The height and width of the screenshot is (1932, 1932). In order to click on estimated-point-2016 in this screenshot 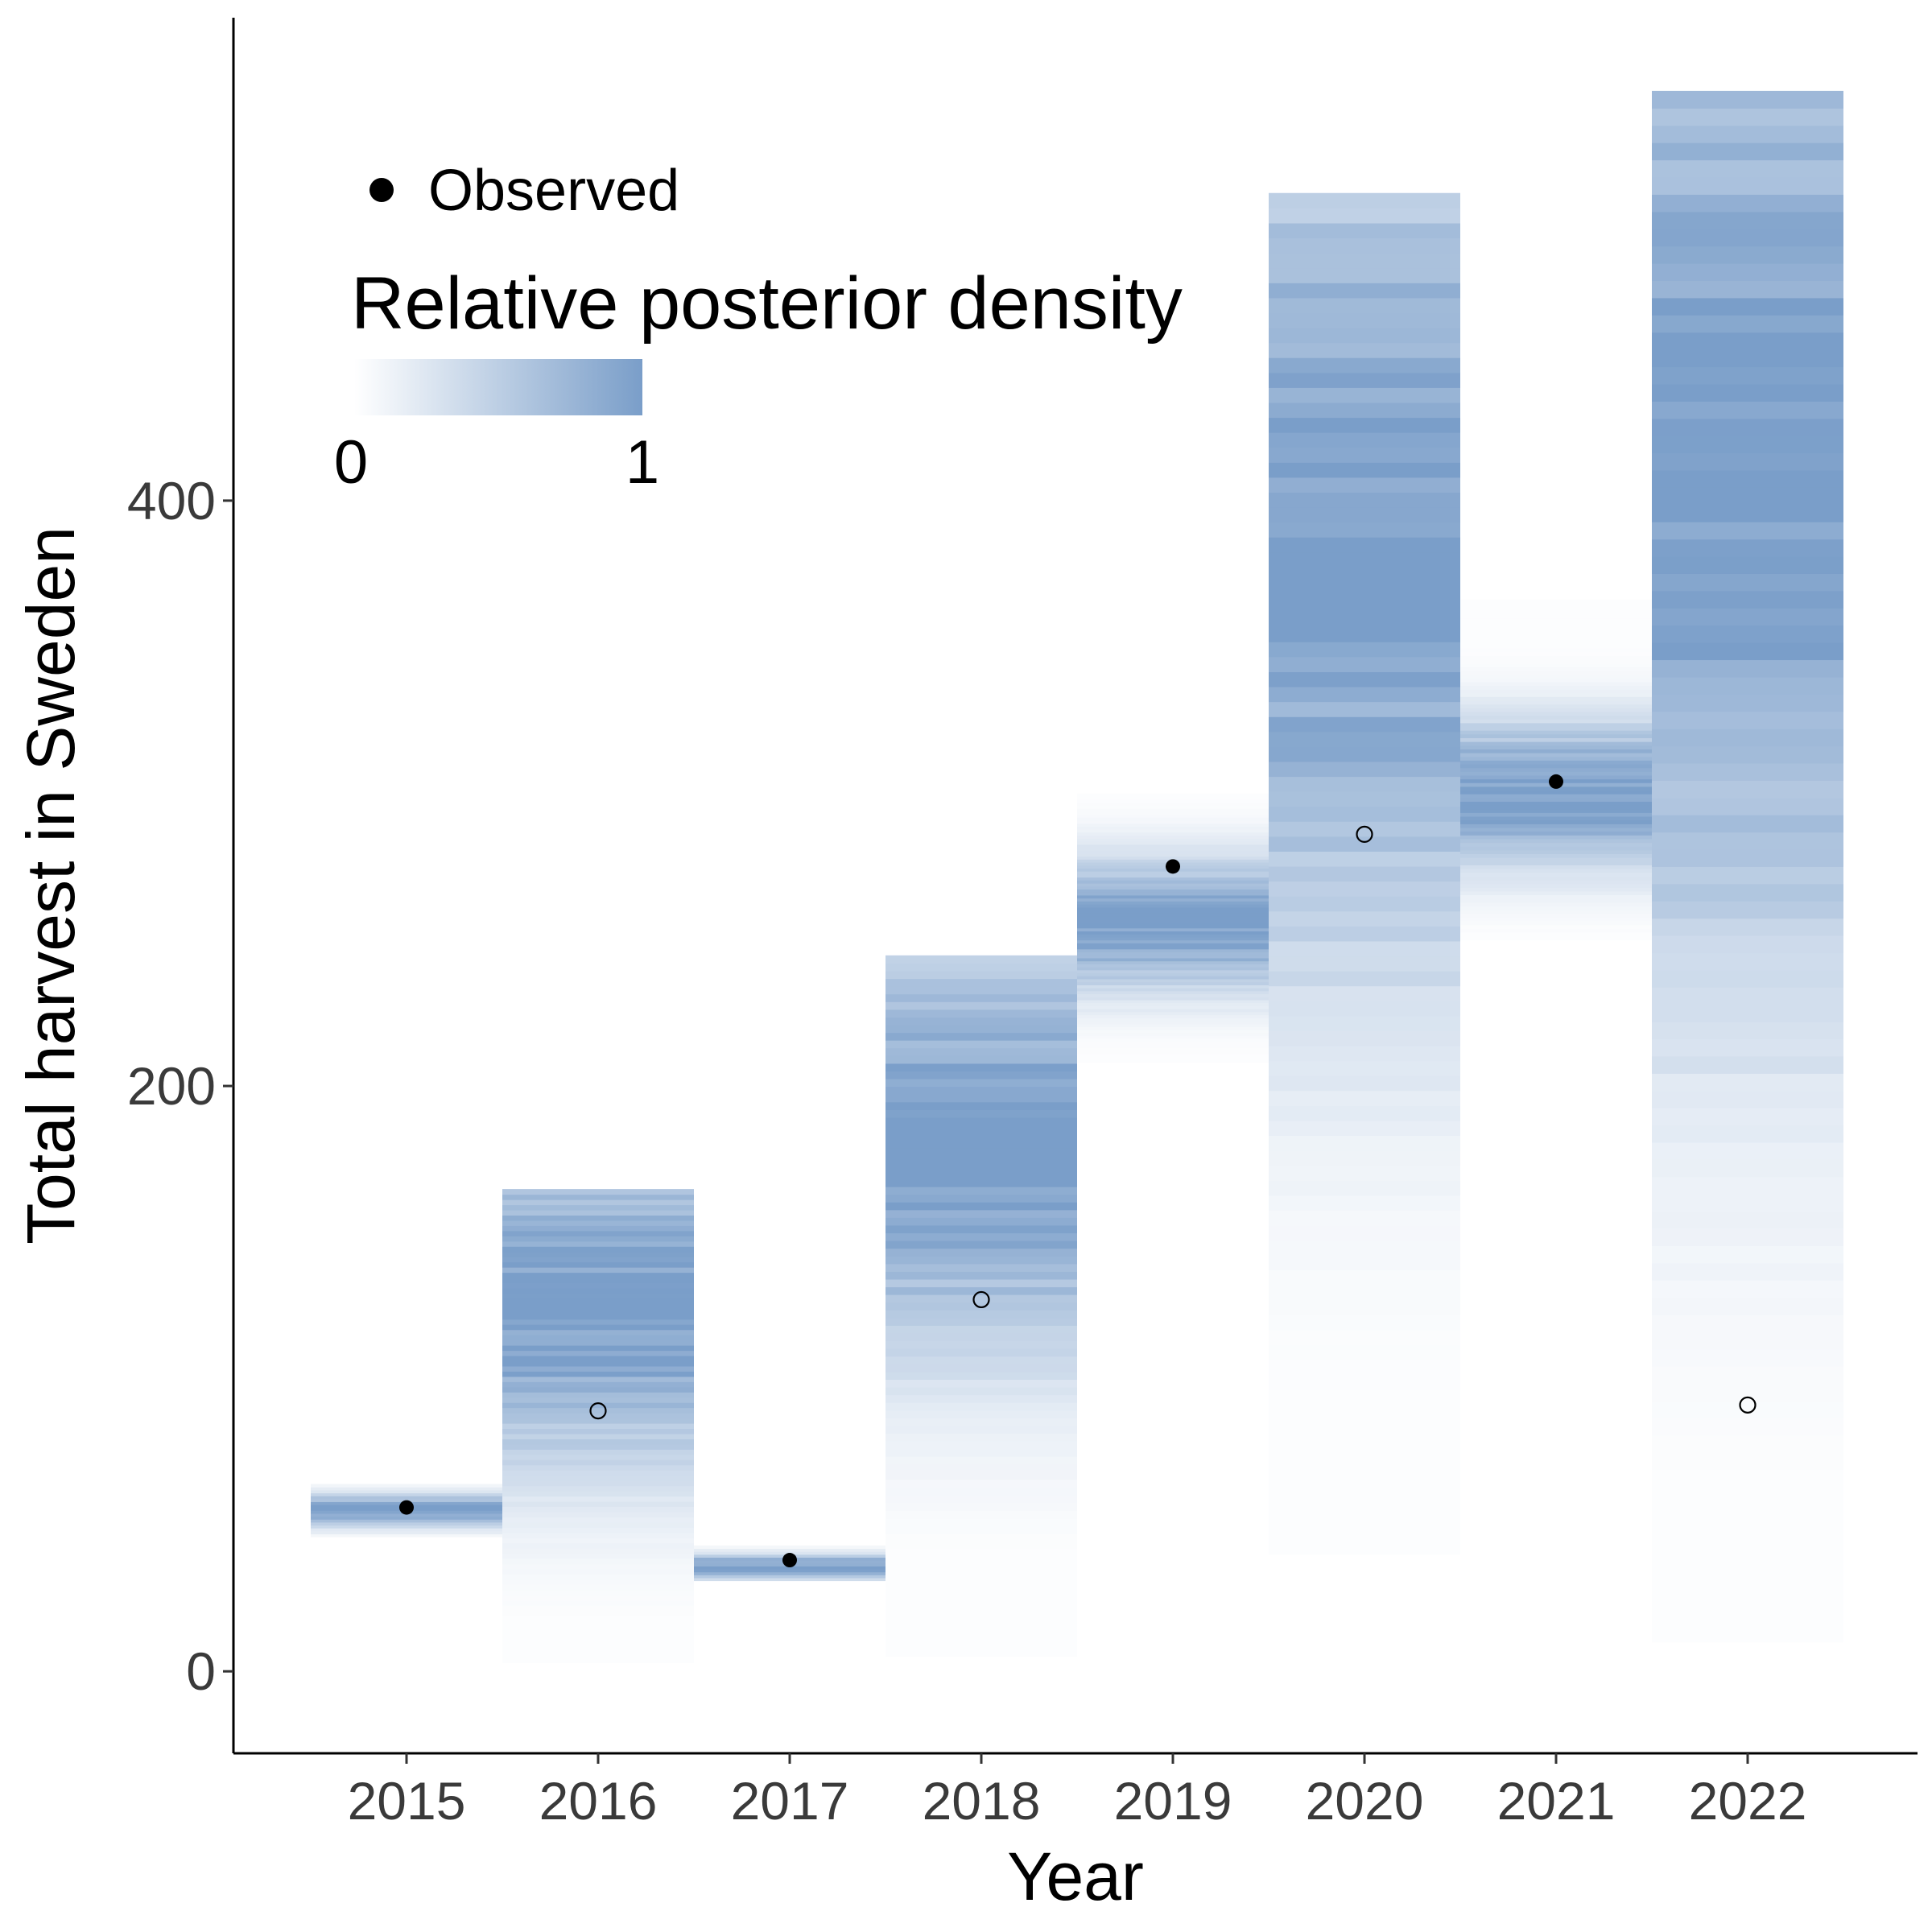, I will do `click(598, 1411)`.